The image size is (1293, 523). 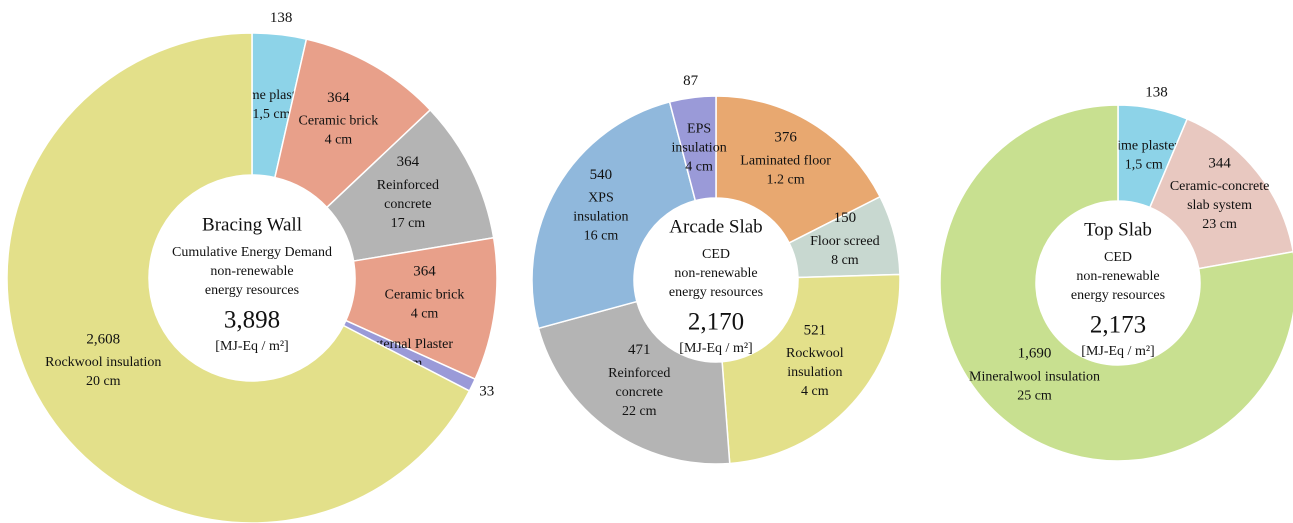 What do you see at coordinates (103, 362) in the screenshot?
I see `slice-label: Rockwool insulation` at bounding box center [103, 362].